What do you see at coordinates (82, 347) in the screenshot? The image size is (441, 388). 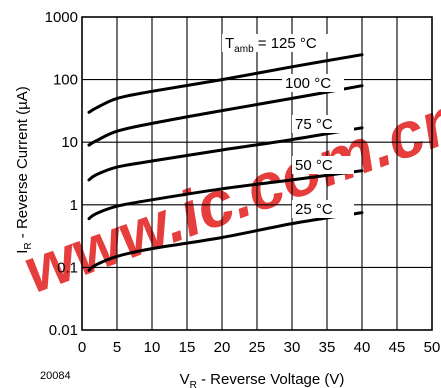 I see `x-tick-label: 0` at bounding box center [82, 347].